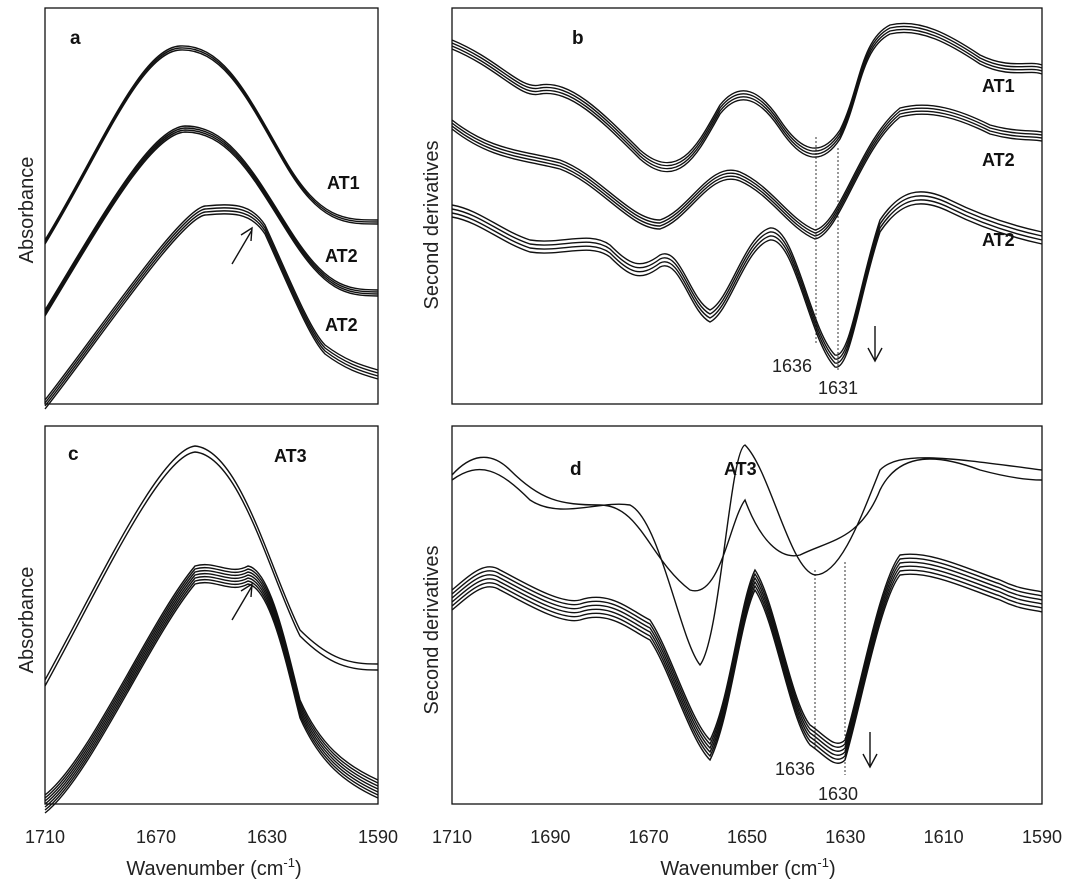 This screenshot has width=1079, height=881. Describe the element at coordinates (27, 210) in the screenshot. I see `panel-a-ylabel: Absorbance` at that location.